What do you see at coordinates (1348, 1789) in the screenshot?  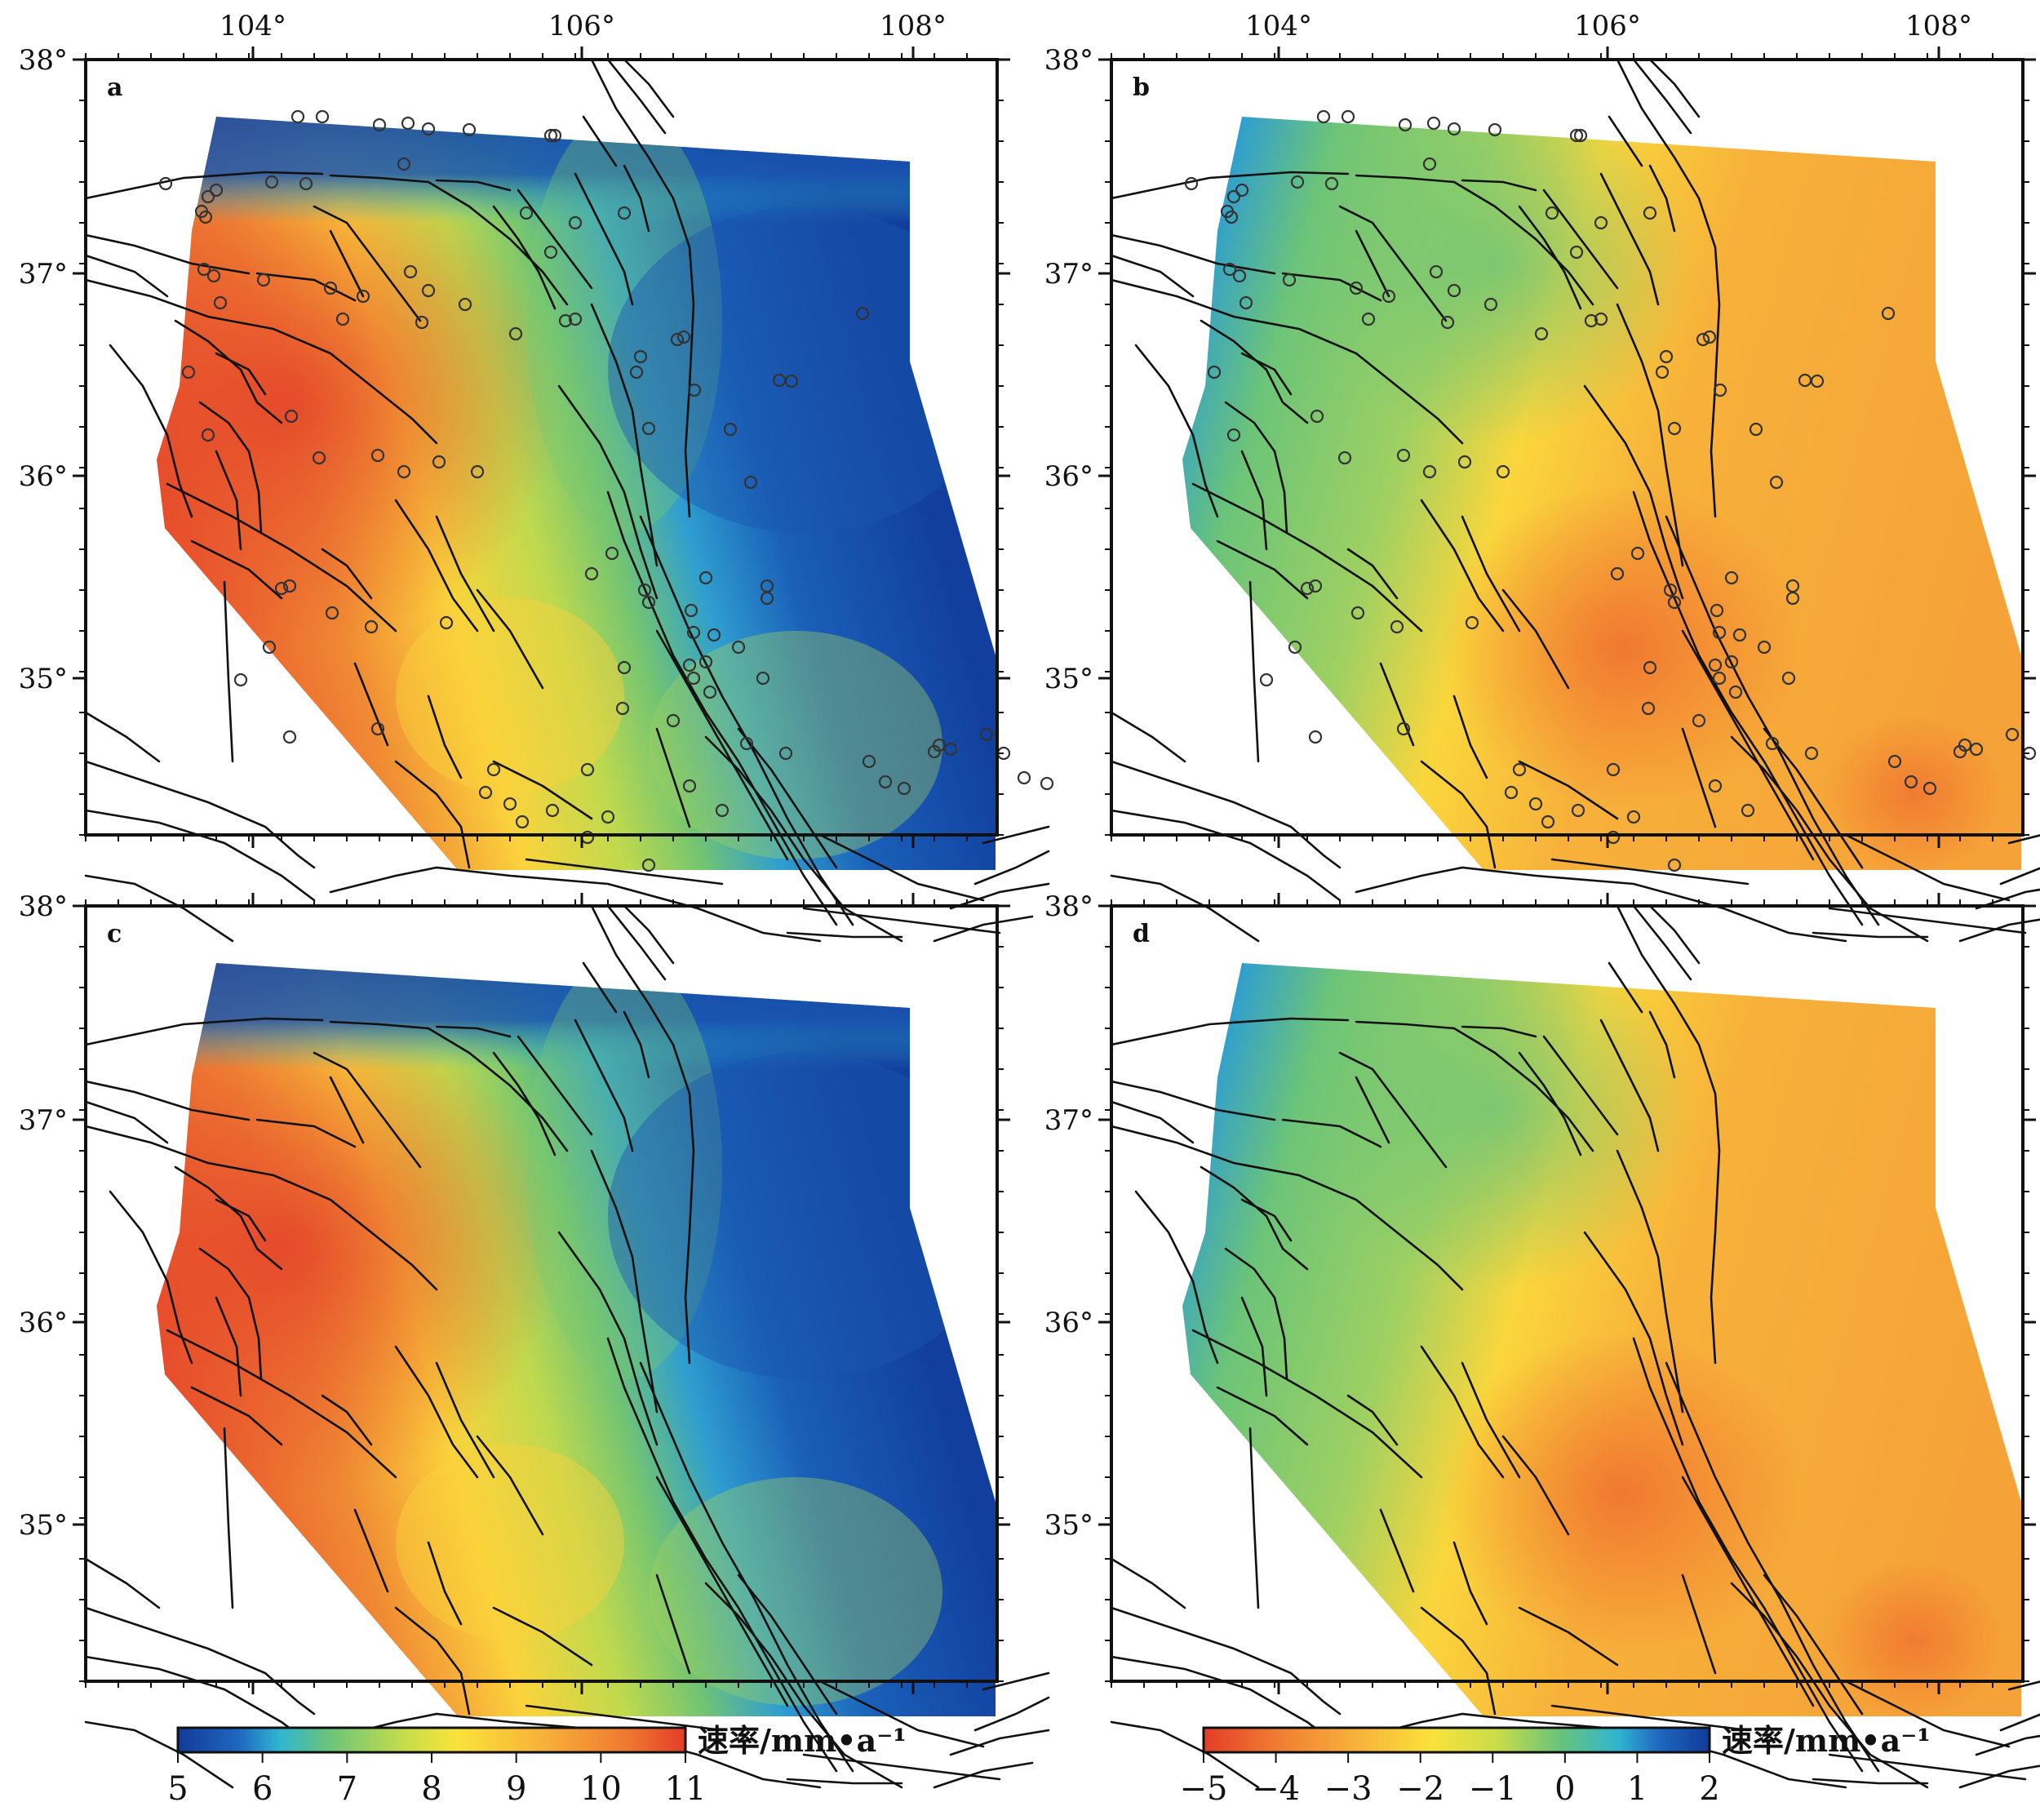 I see `colorbar-tick-label: −3` at bounding box center [1348, 1789].